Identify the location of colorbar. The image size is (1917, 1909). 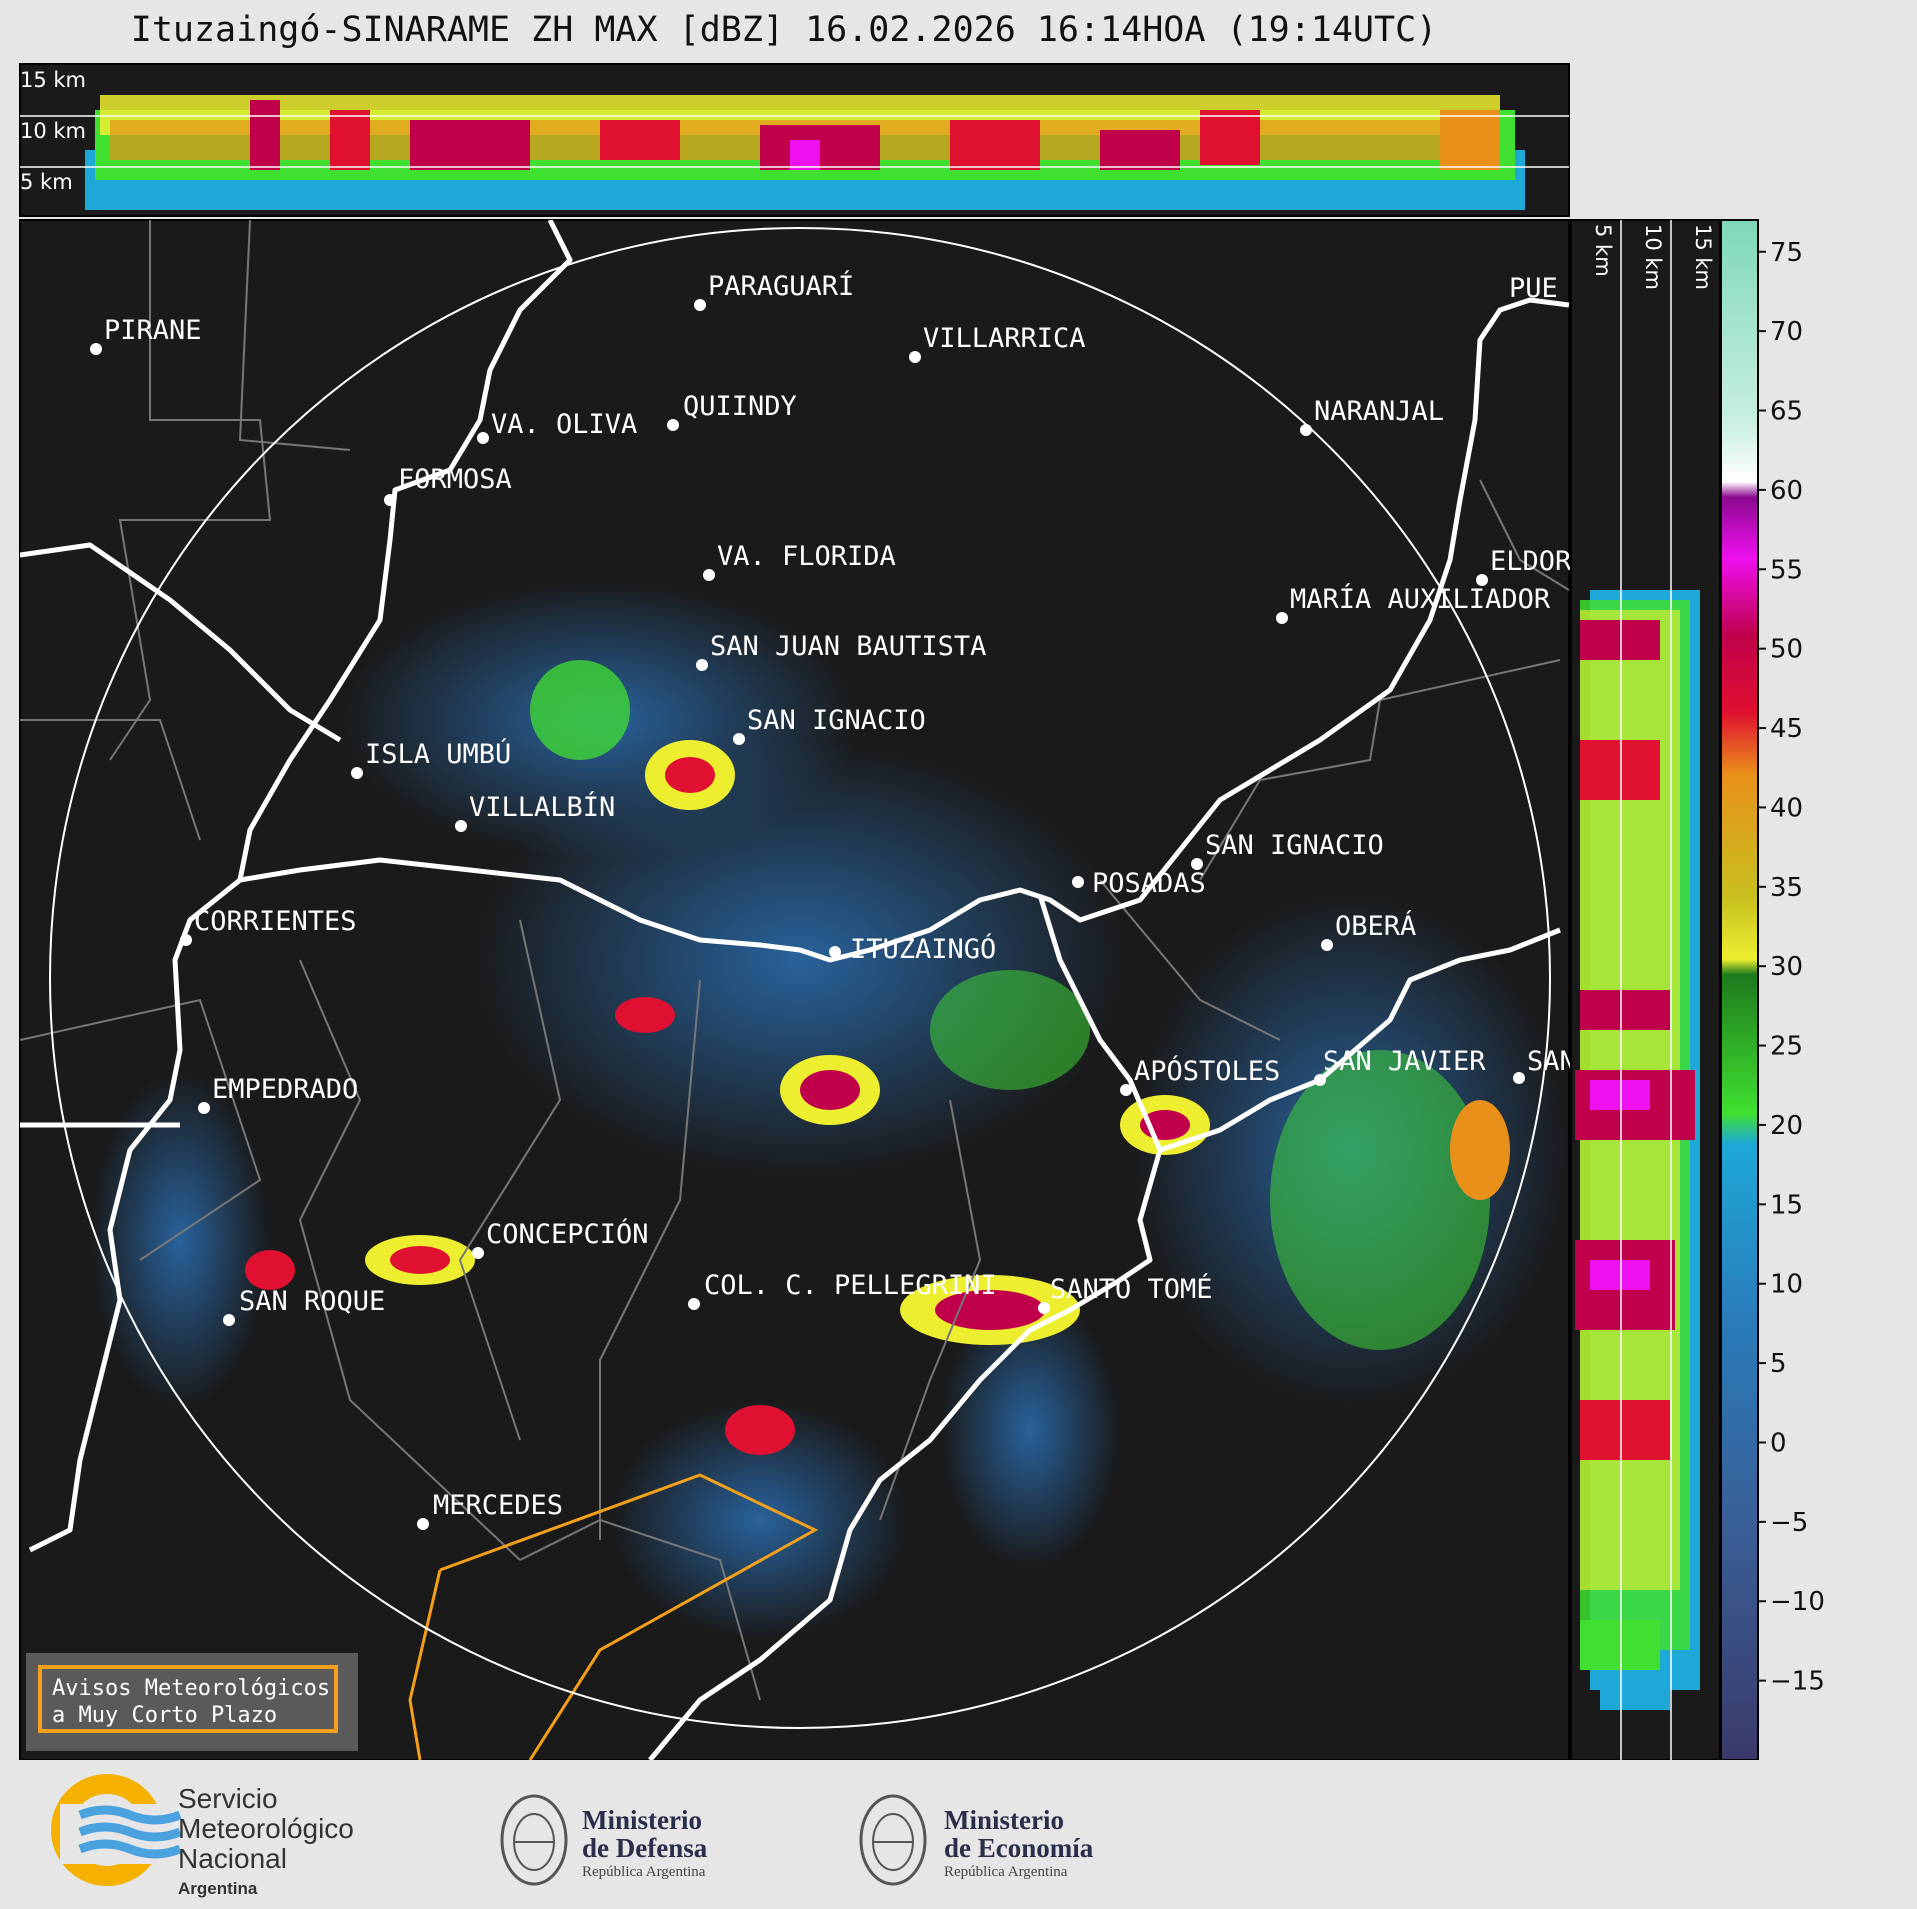
(1739, 989).